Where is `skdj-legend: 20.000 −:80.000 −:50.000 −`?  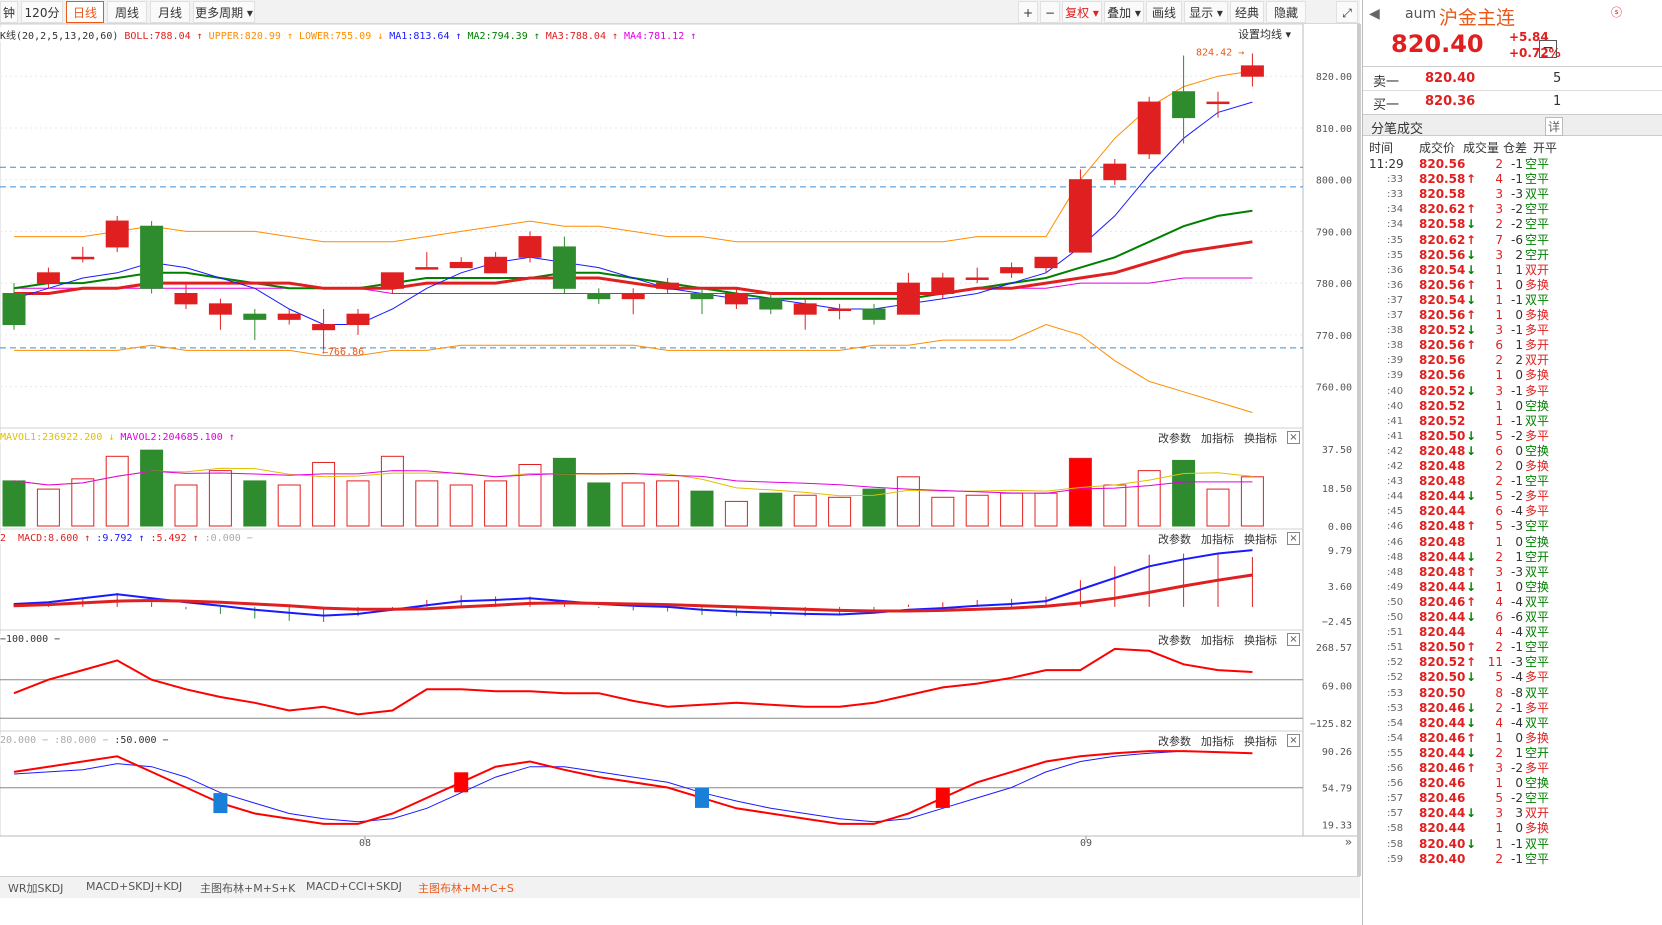
skdj-legend: 20.000 −:80.000 −:50.000 − is located at coordinates (87, 740).